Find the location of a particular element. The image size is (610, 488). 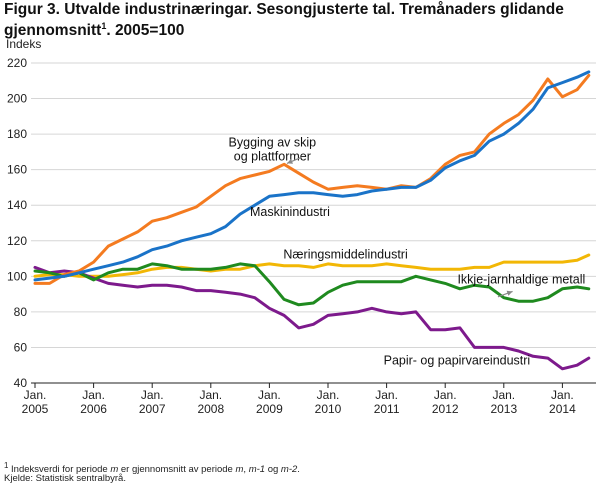

annotation-label: Papir- og papirvareindustri is located at coordinates (457, 360).